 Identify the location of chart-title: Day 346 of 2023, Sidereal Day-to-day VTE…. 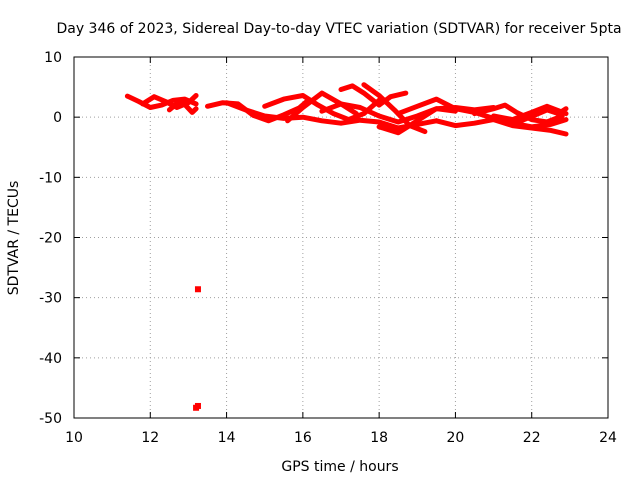
(338, 29).